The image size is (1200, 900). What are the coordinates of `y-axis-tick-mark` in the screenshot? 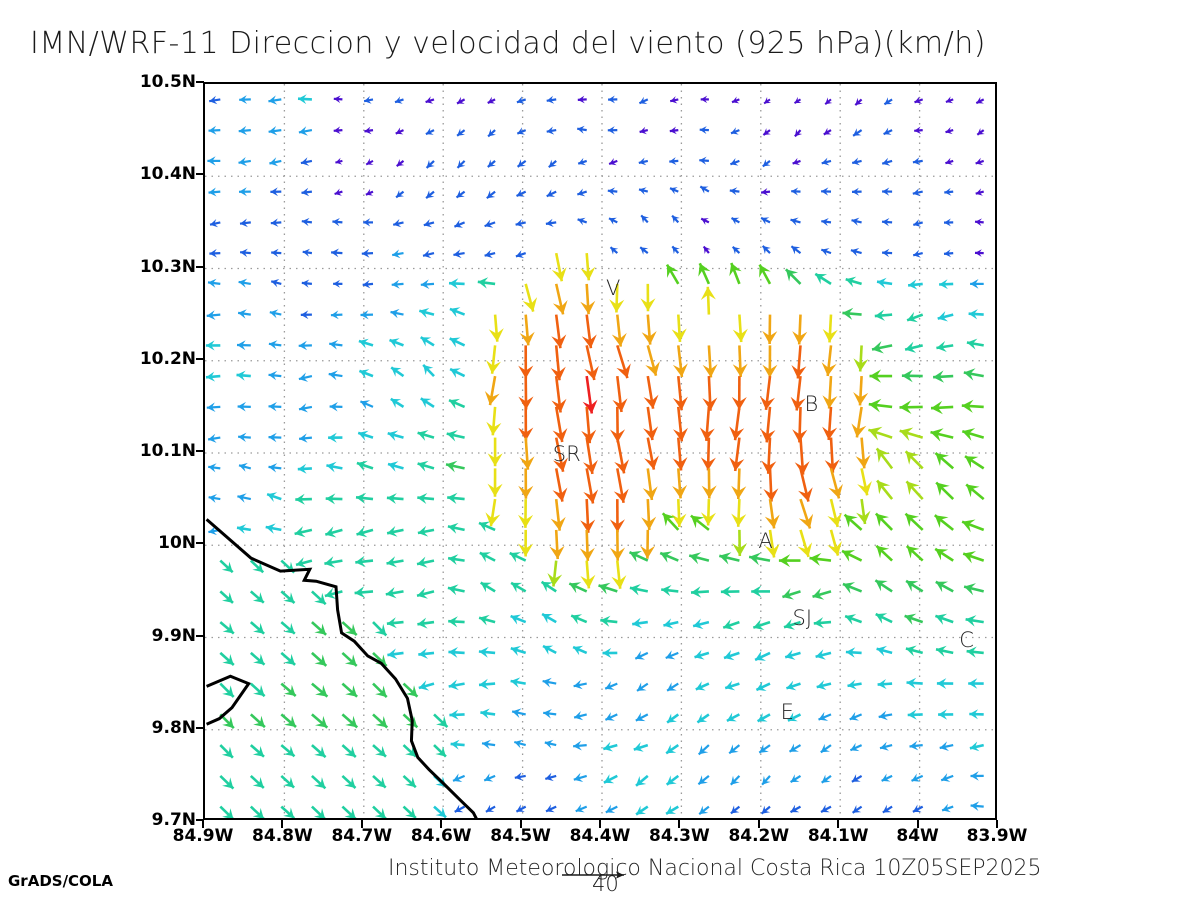 It's located at (200, 820).